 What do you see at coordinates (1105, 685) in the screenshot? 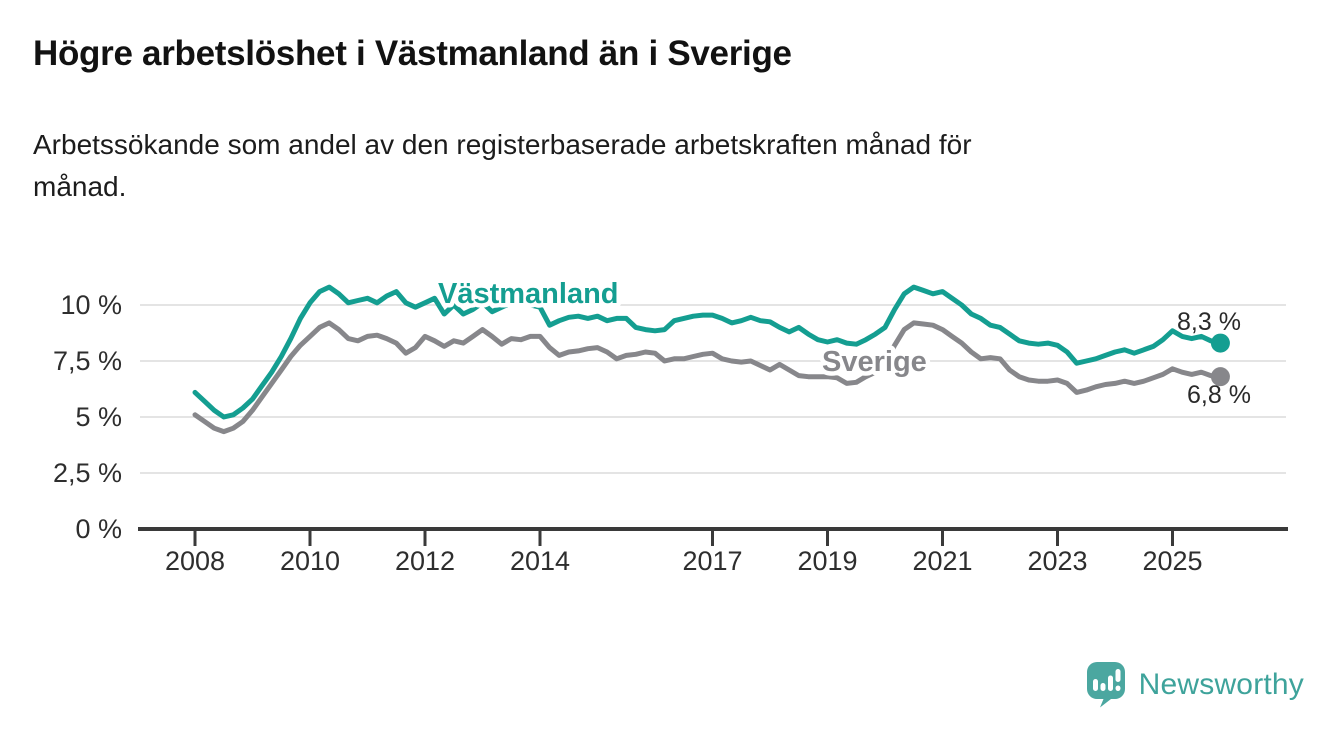
I see `newsworthy-logo-icon` at bounding box center [1105, 685].